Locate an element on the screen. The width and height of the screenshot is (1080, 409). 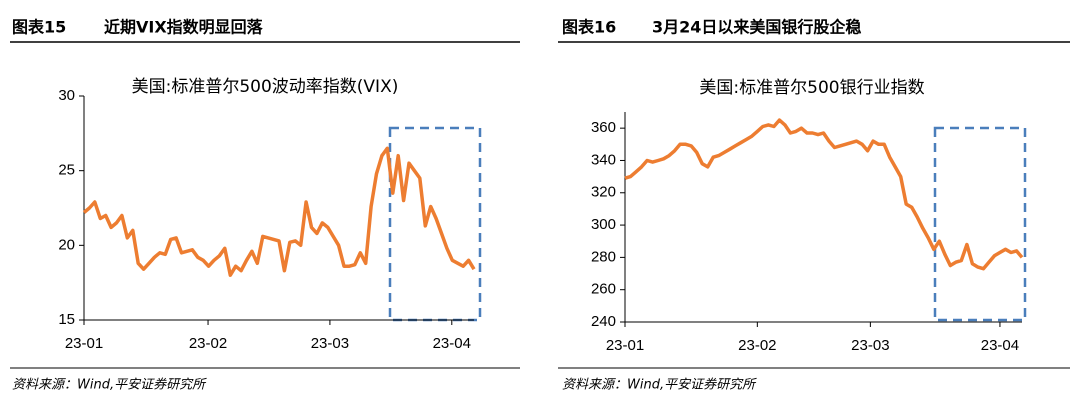
y-tick-label: 15 is located at coordinates (66, 319).